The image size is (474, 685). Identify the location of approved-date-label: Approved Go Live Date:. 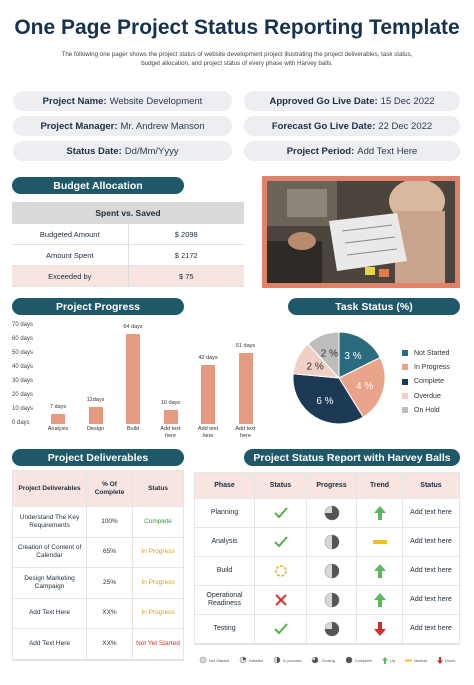
(323, 101).